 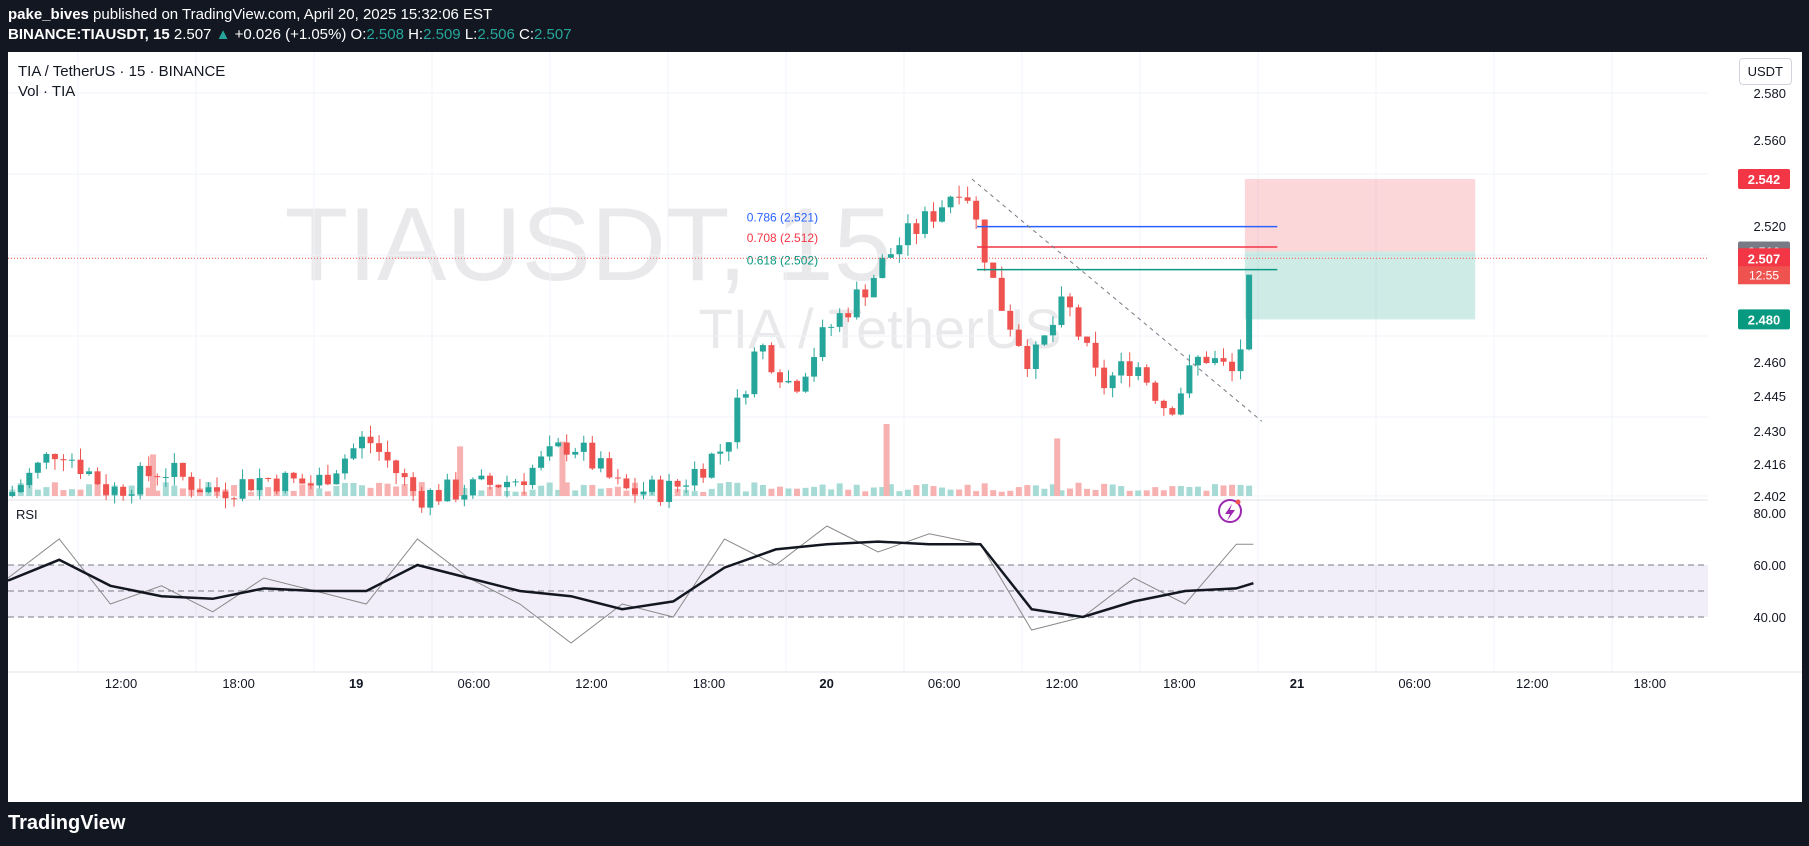 I want to click on legend-title: TIA / TetherUS · 15 · BINANCE, so click(x=122, y=71).